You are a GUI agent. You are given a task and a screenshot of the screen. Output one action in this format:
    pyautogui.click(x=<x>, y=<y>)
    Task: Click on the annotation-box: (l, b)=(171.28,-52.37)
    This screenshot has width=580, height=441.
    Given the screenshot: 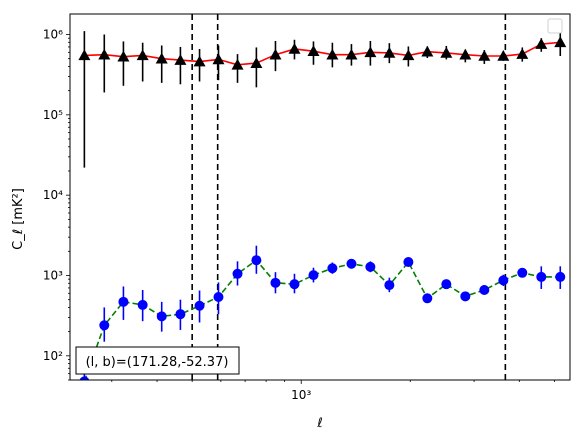 What is the action you would take?
    pyautogui.click(x=157, y=360)
    